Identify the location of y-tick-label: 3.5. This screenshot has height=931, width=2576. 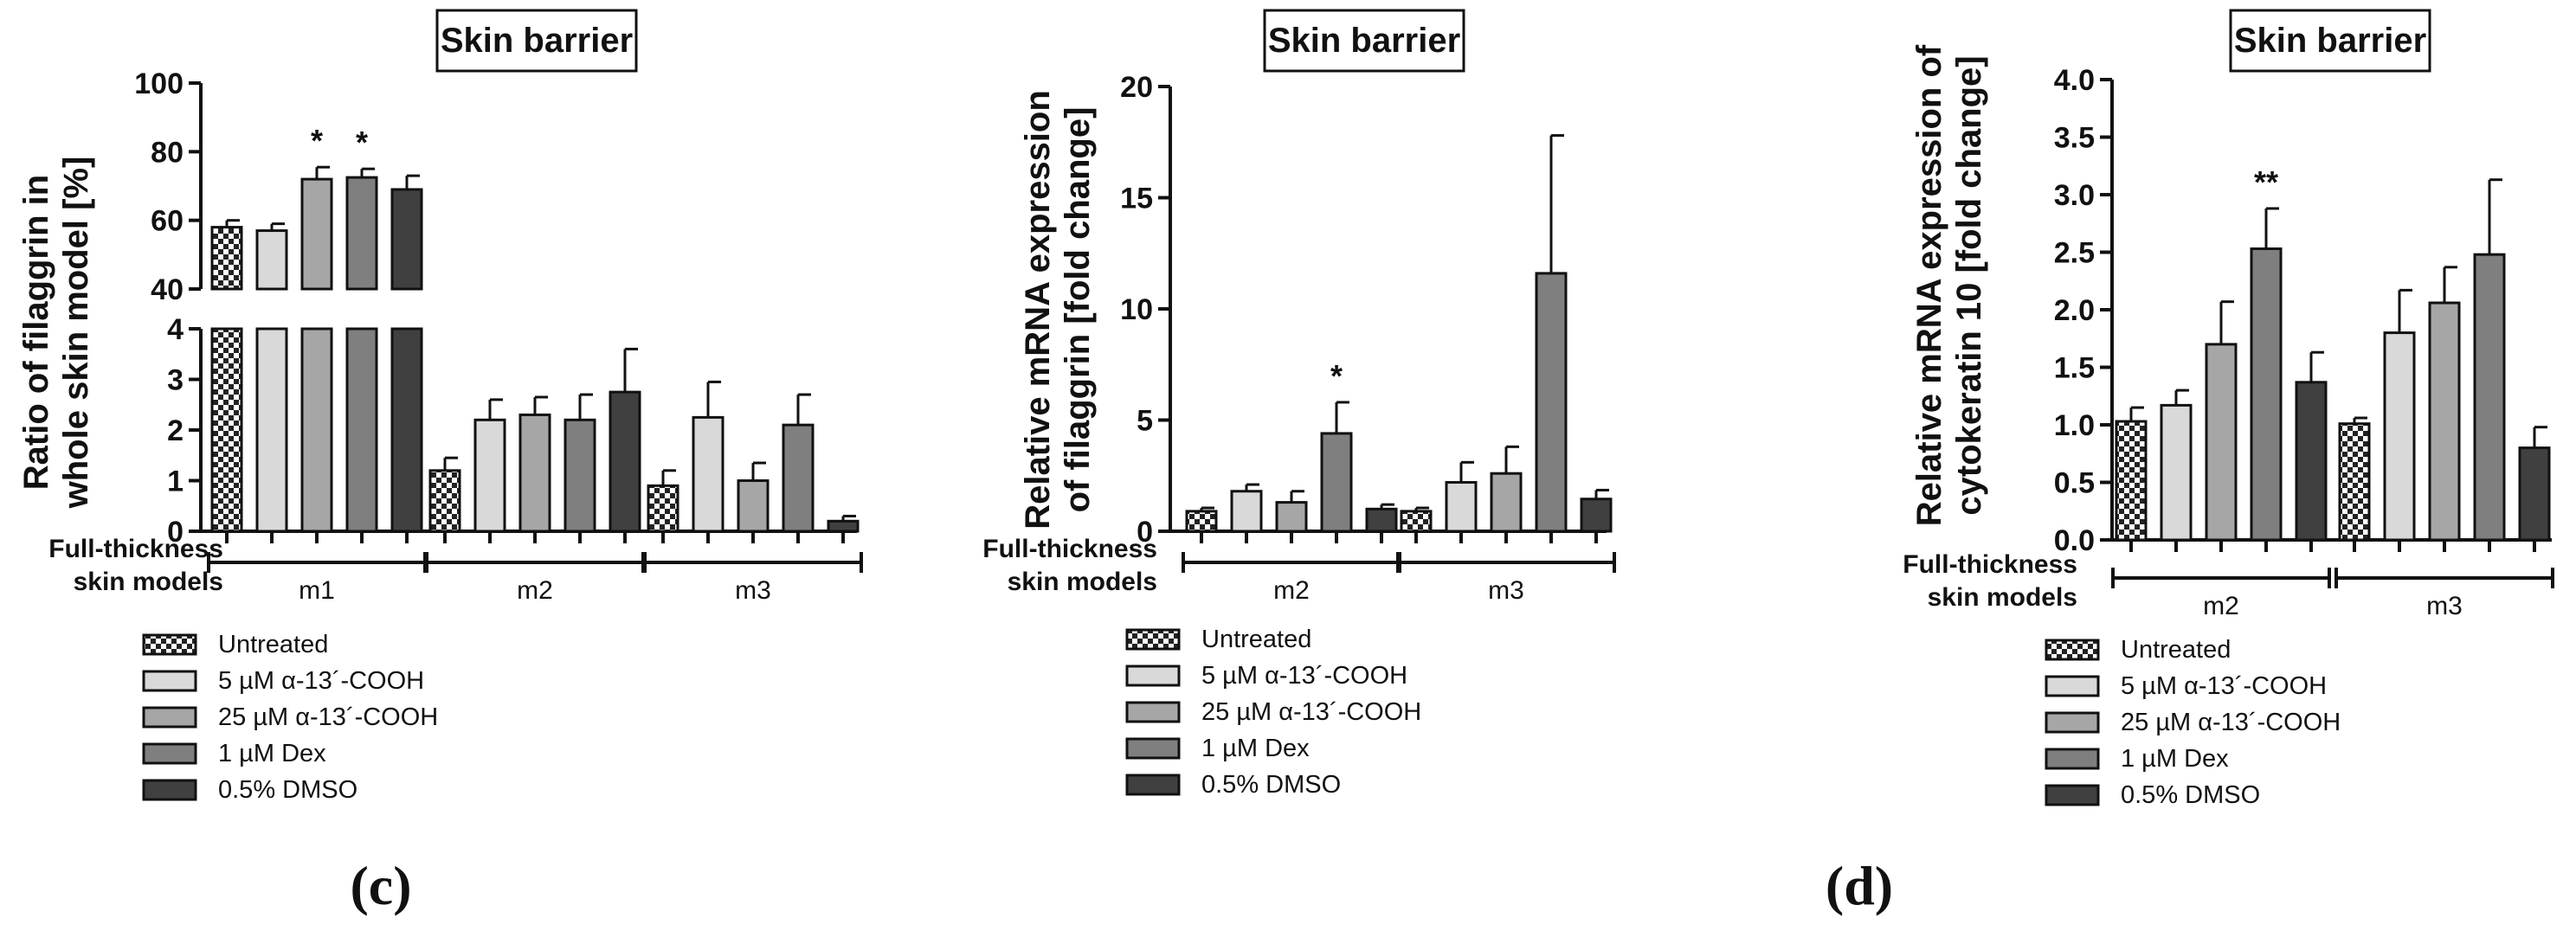
(2074, 138).